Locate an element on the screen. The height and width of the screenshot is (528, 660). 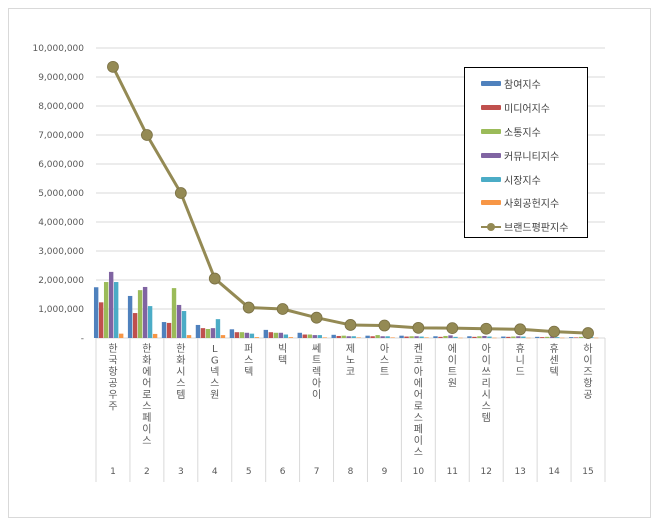
legend-label: 사회공헌지수 is located at coordinates (532, 205).